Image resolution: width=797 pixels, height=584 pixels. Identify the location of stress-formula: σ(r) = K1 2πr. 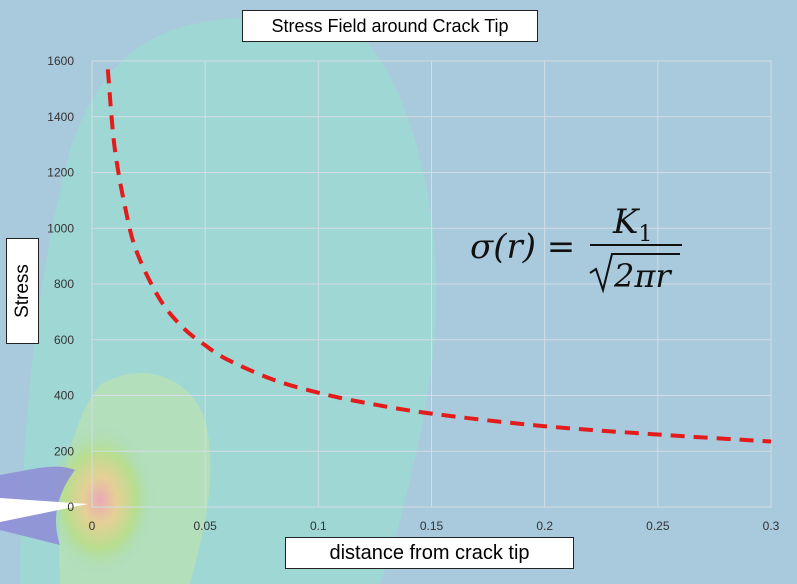
(576, 248).